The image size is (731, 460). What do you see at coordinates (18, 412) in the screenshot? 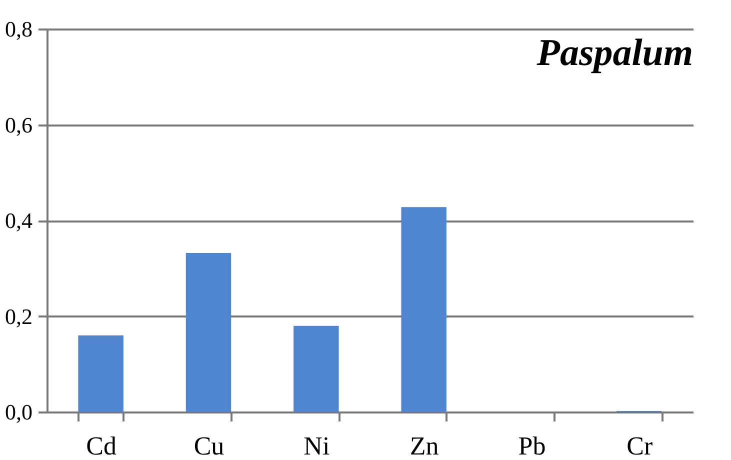
I see `y-tick-label: 0,0` at bounding box center [18, 412].